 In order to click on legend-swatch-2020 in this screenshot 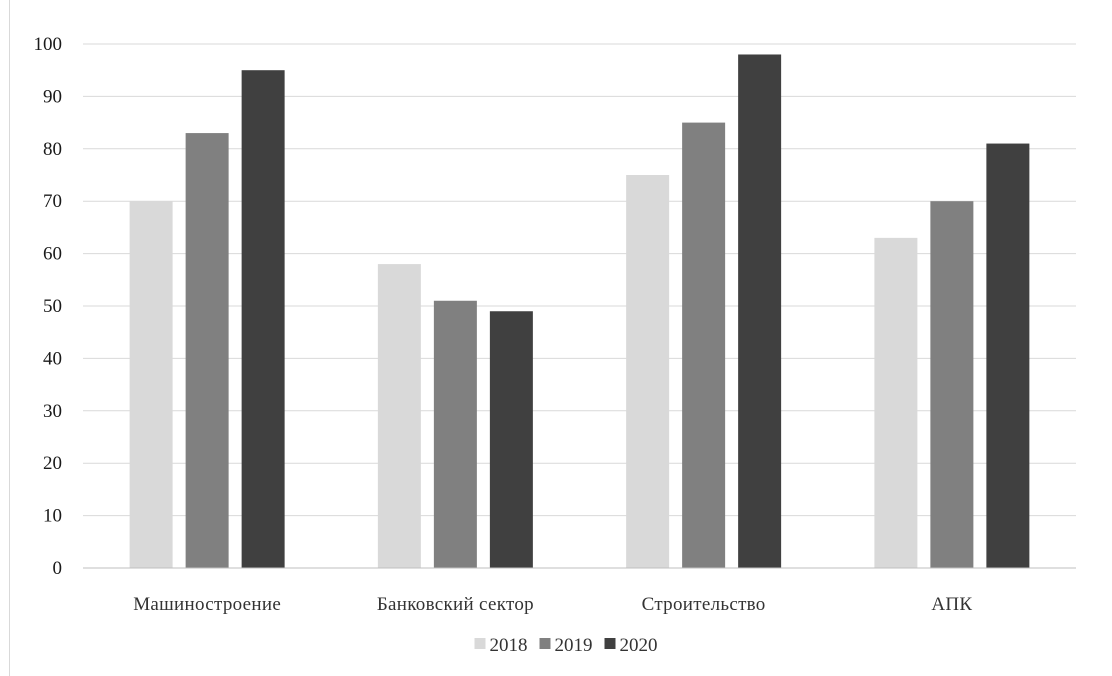, I will do `click(610, 643)`.